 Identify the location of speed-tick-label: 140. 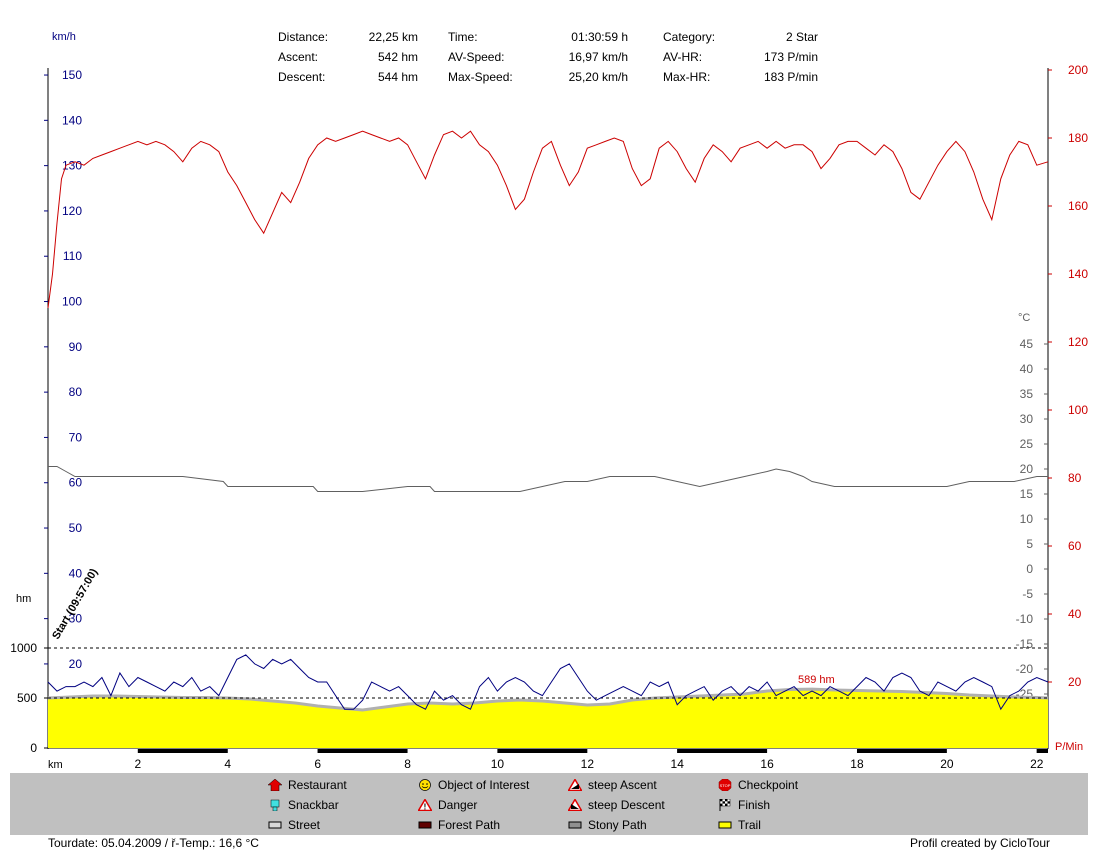
(72, 120).